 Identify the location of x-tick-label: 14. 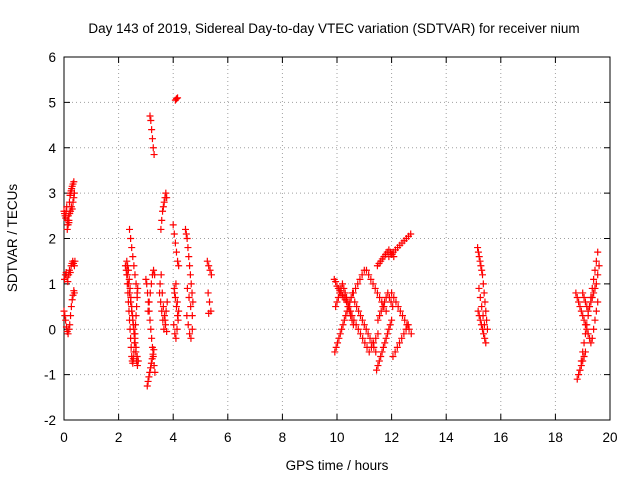
(447, 437).